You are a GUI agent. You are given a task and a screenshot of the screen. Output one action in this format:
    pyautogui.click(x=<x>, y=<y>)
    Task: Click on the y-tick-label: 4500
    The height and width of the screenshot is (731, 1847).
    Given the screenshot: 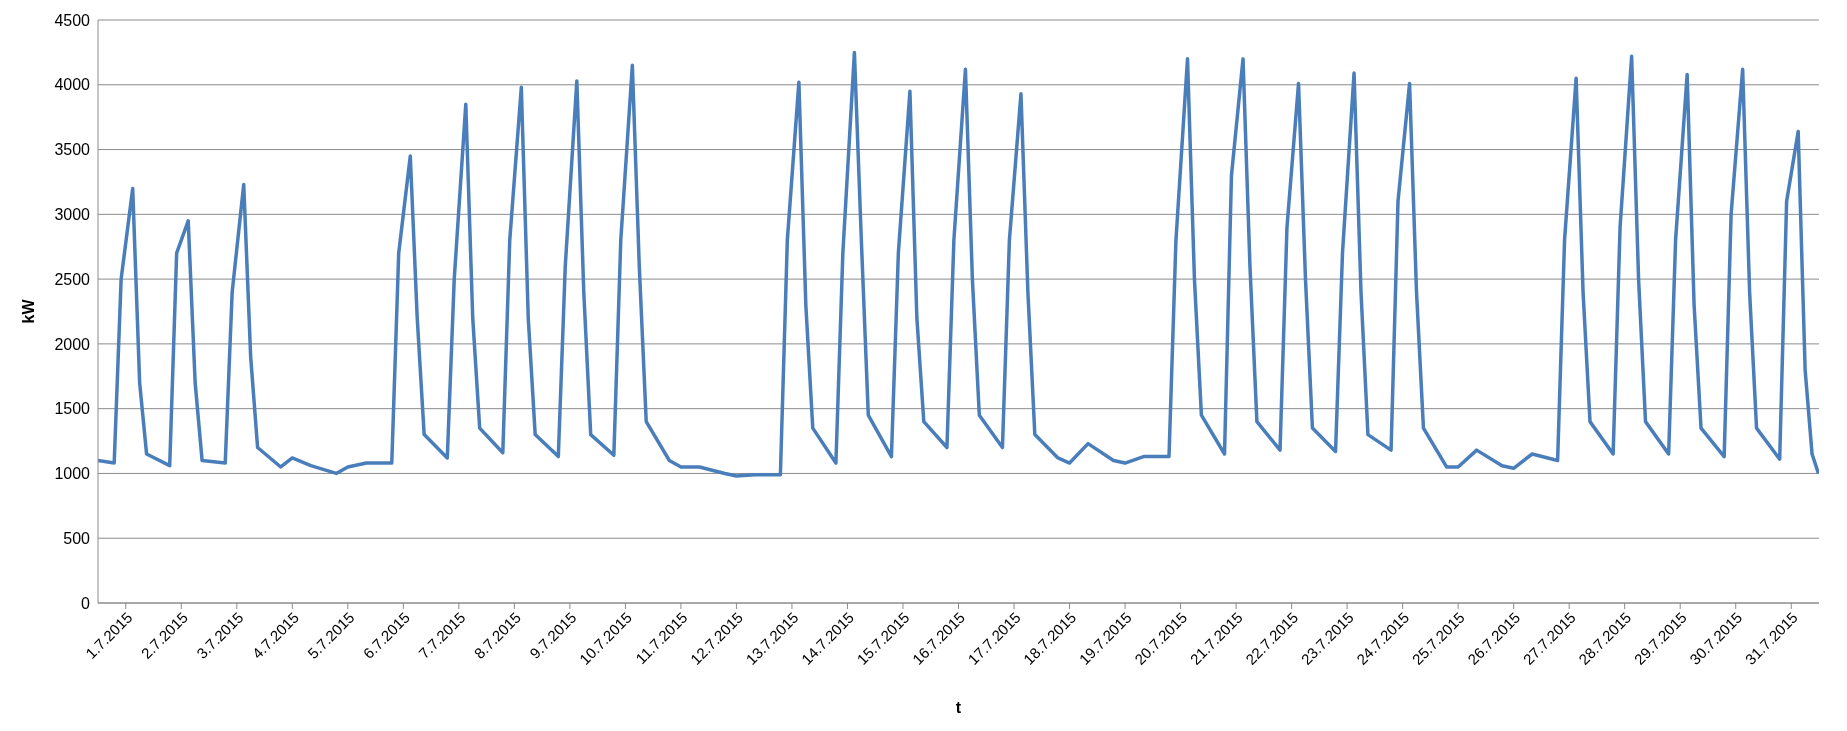 What is the action you would take?
    pyautogui.click(x=72, y=20)
    